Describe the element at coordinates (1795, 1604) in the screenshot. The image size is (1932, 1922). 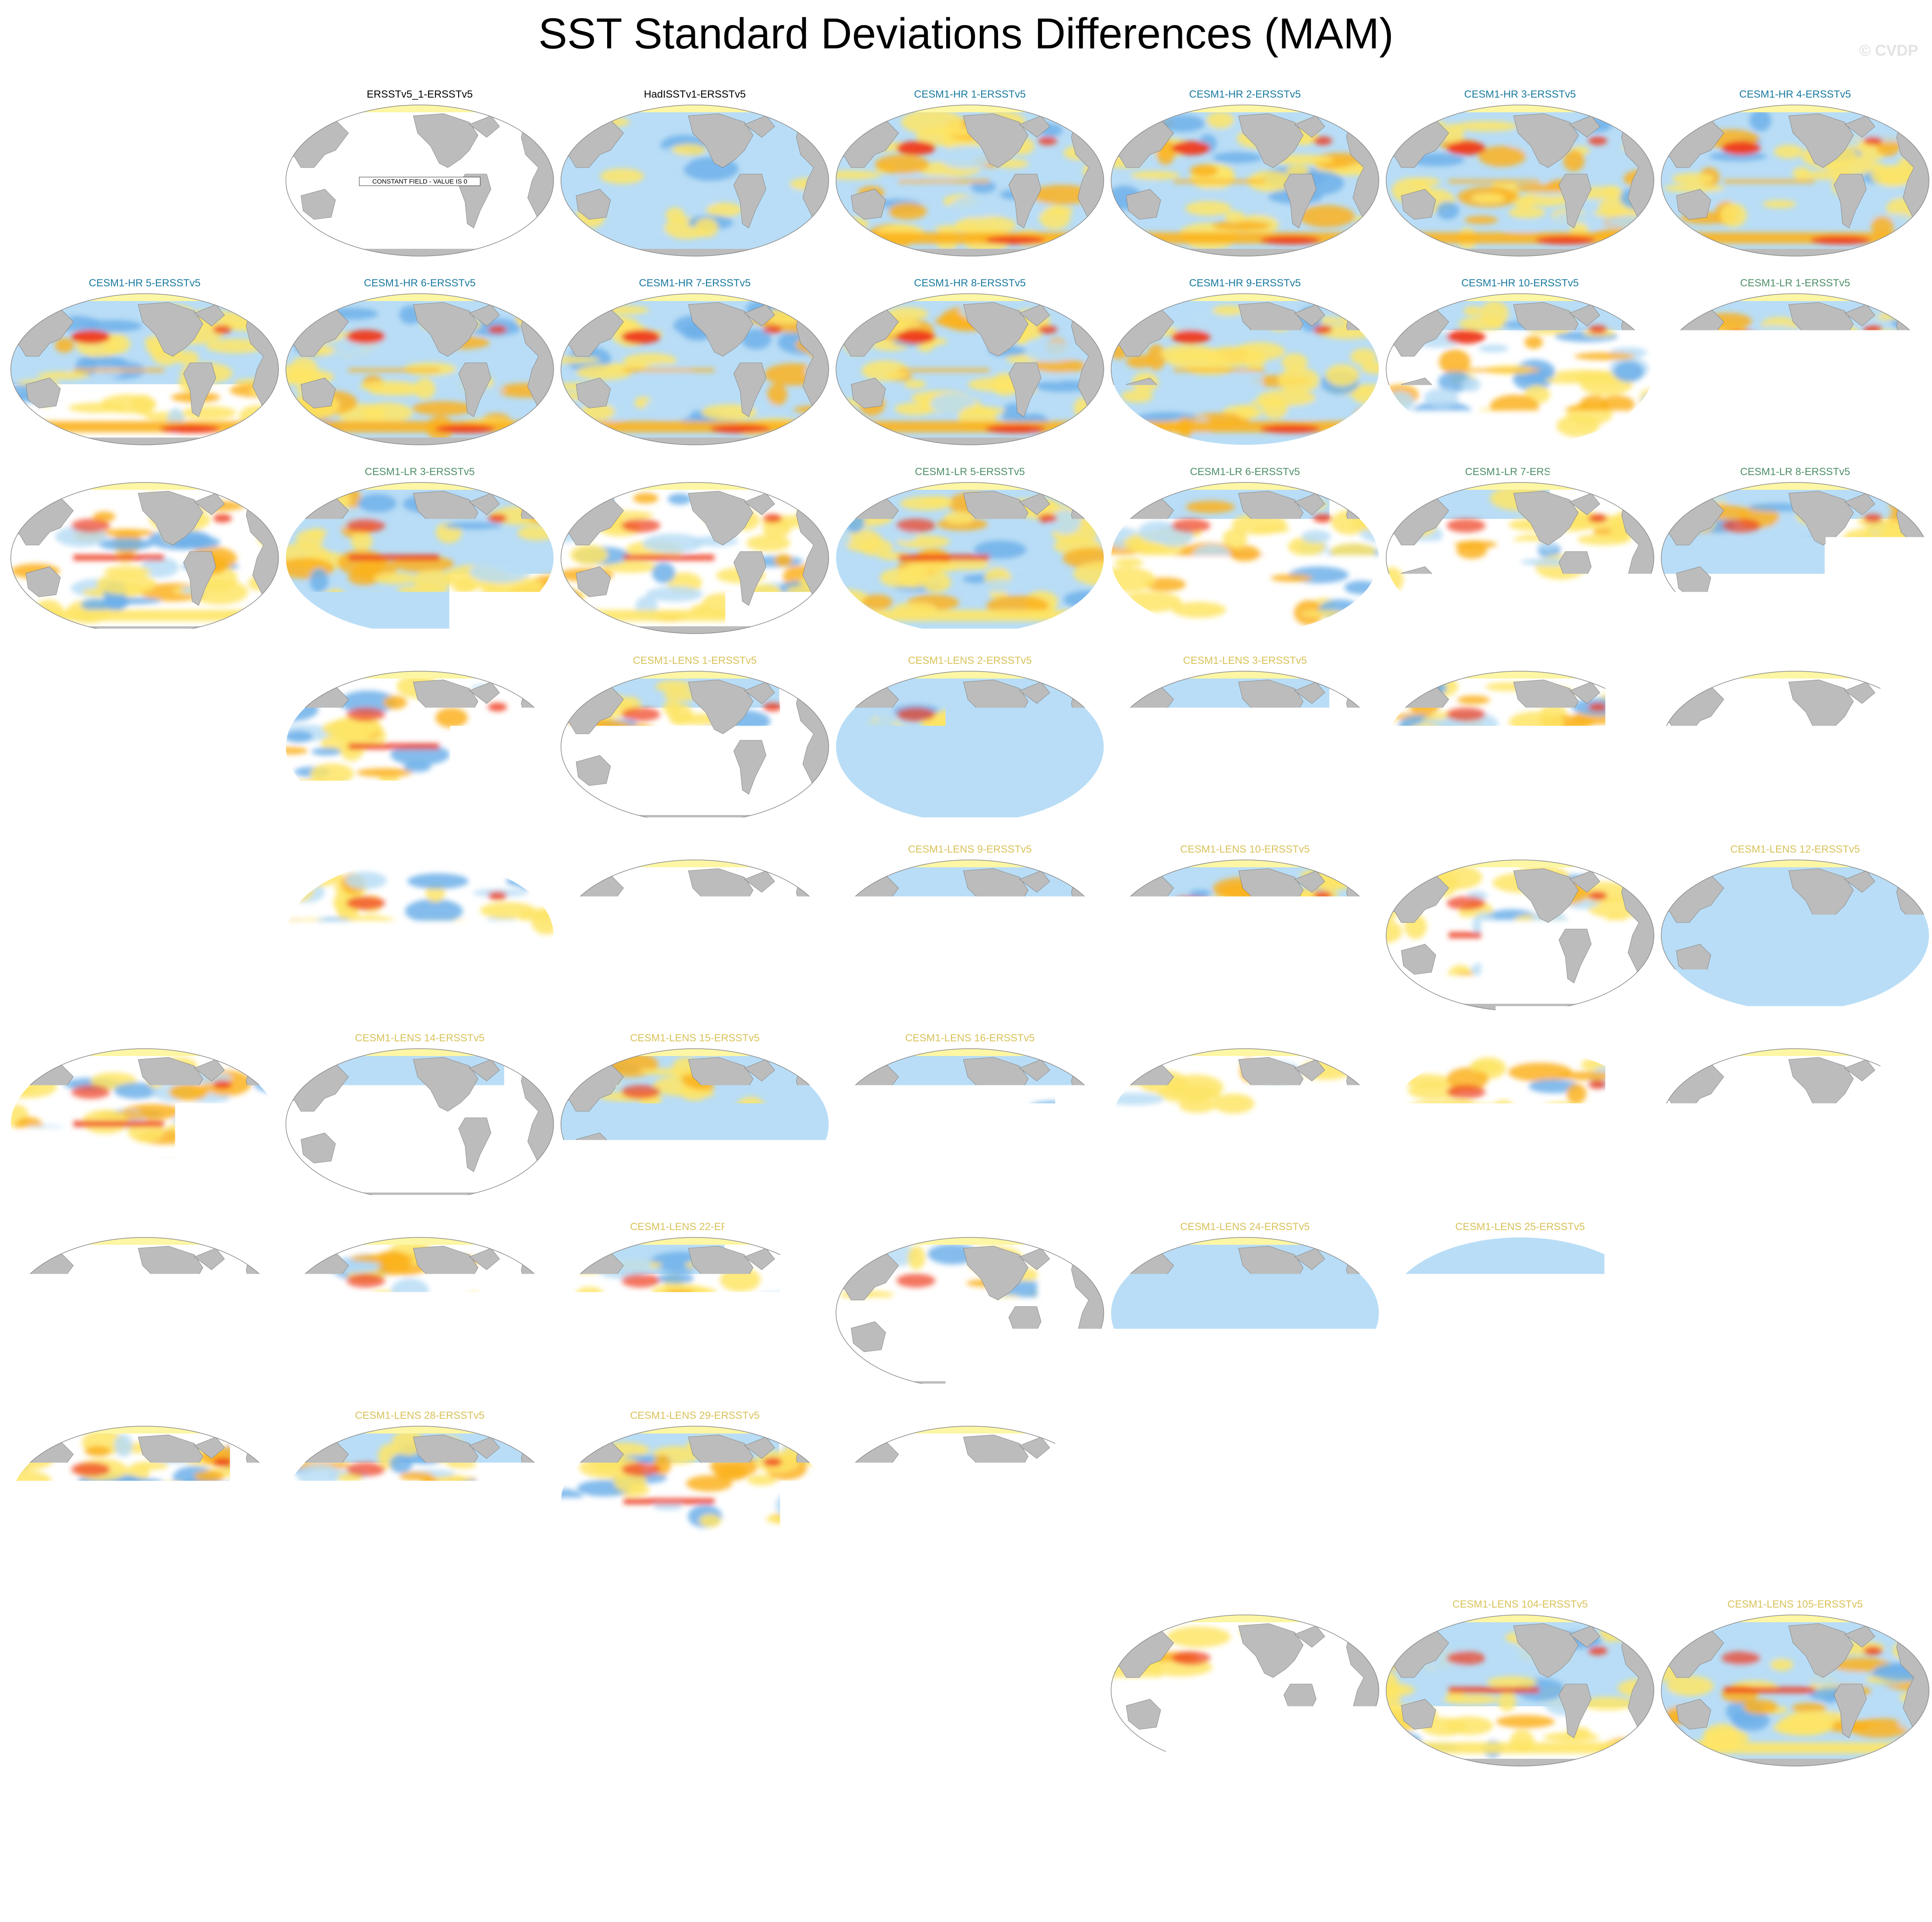
I see `panel-title: CESM1-LENS 105-ERSSTv5` at that location.